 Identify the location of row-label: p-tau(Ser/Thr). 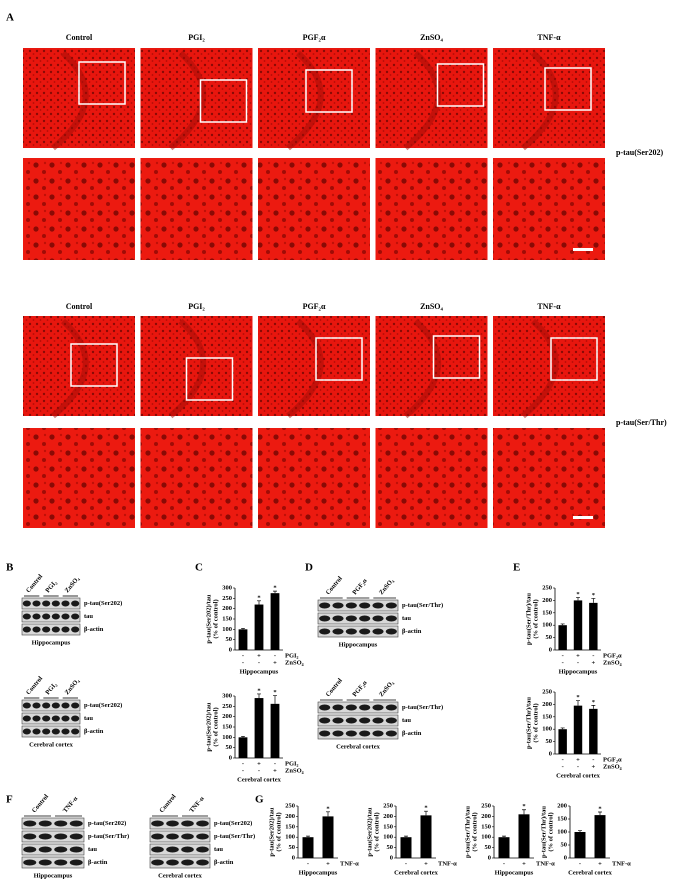
(641, 422).